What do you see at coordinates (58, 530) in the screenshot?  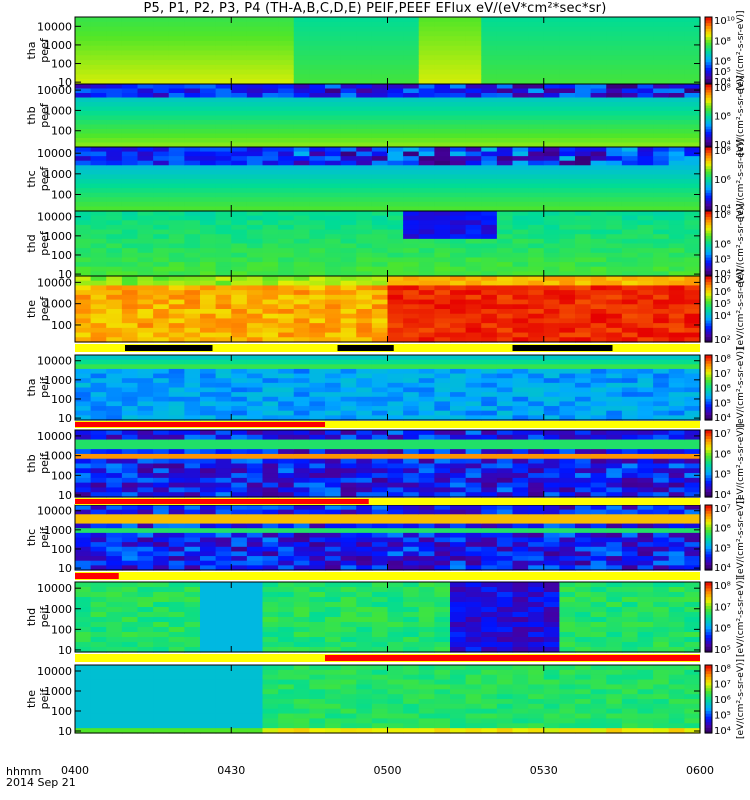 I see `panel-thc-peif-ytick-label-1000: 1000` at bounding box center [58, 530].